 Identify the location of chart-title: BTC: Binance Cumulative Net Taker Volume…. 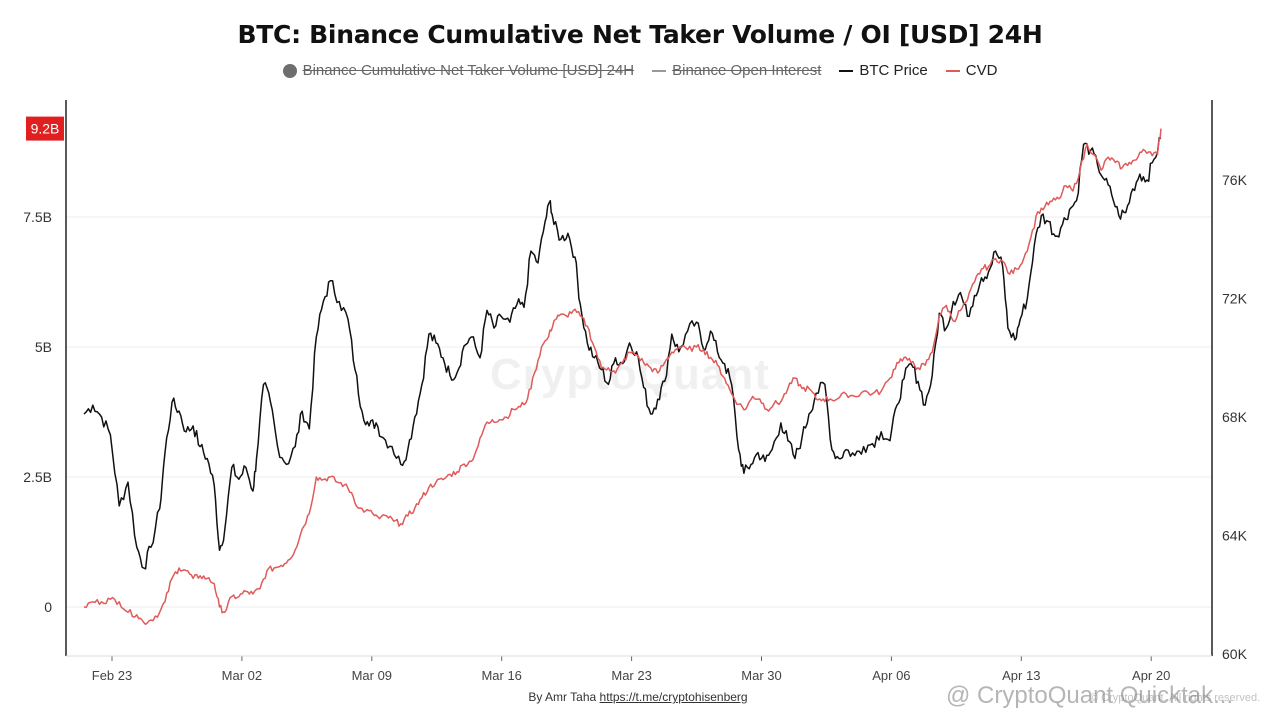
(640, 34).